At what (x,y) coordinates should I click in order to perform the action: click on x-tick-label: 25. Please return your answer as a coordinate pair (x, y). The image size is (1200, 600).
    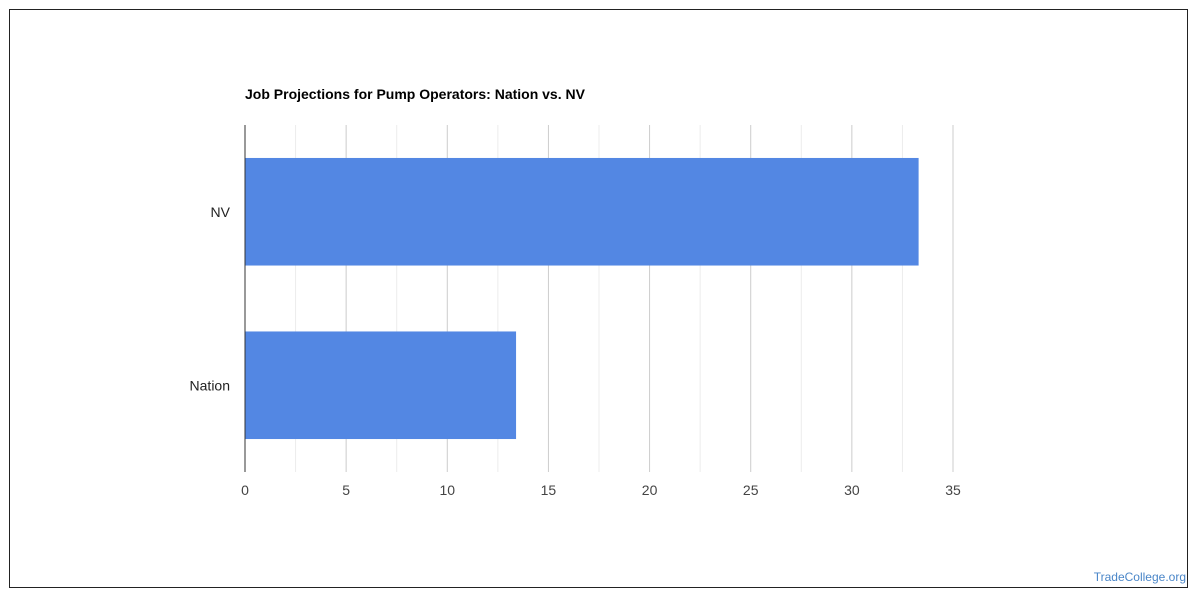
    Looking at the image, I should click on (751, 490).